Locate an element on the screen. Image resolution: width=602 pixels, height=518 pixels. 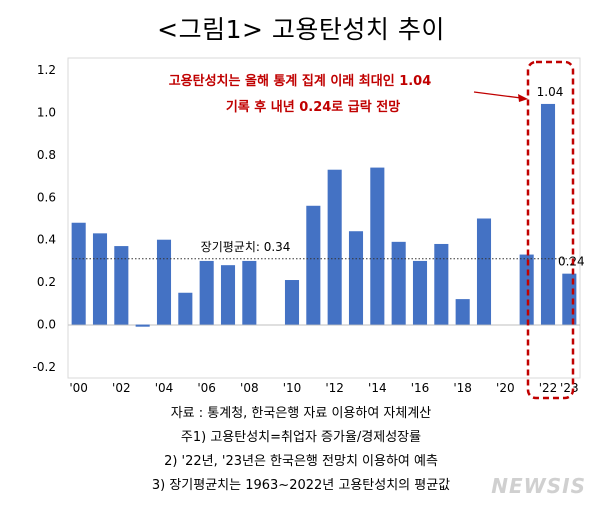
bar-2006 is located at coordinates (206, 292).